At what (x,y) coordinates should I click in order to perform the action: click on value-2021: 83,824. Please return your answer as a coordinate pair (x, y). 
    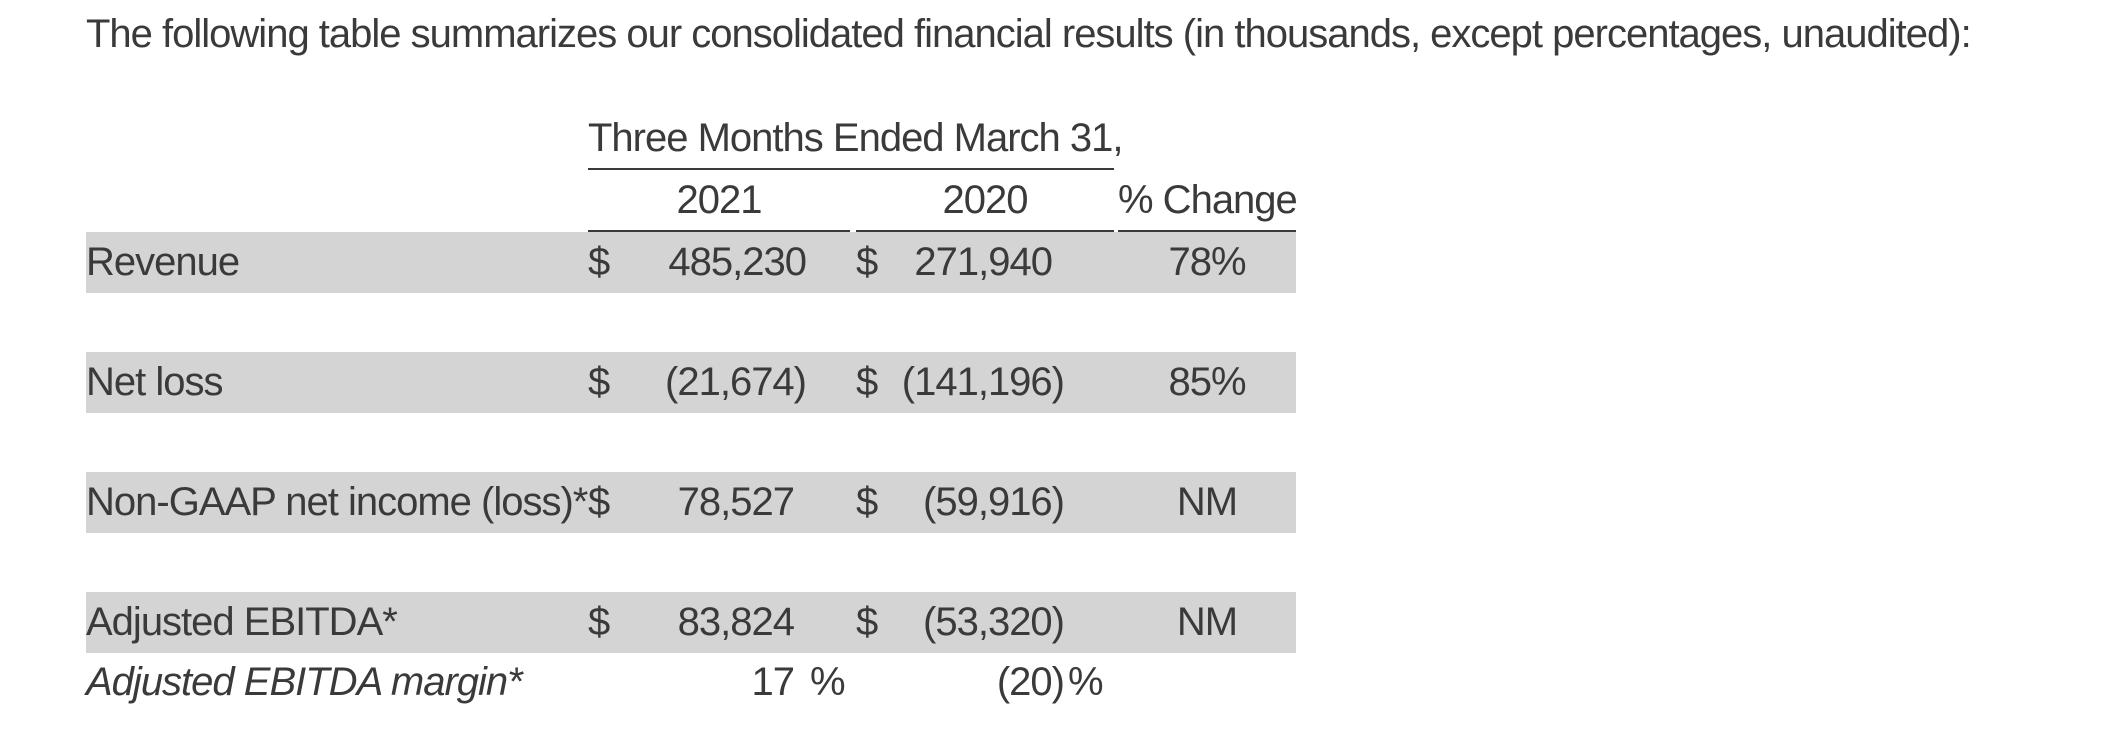
    Looking at the image, I should click on (736, 622).